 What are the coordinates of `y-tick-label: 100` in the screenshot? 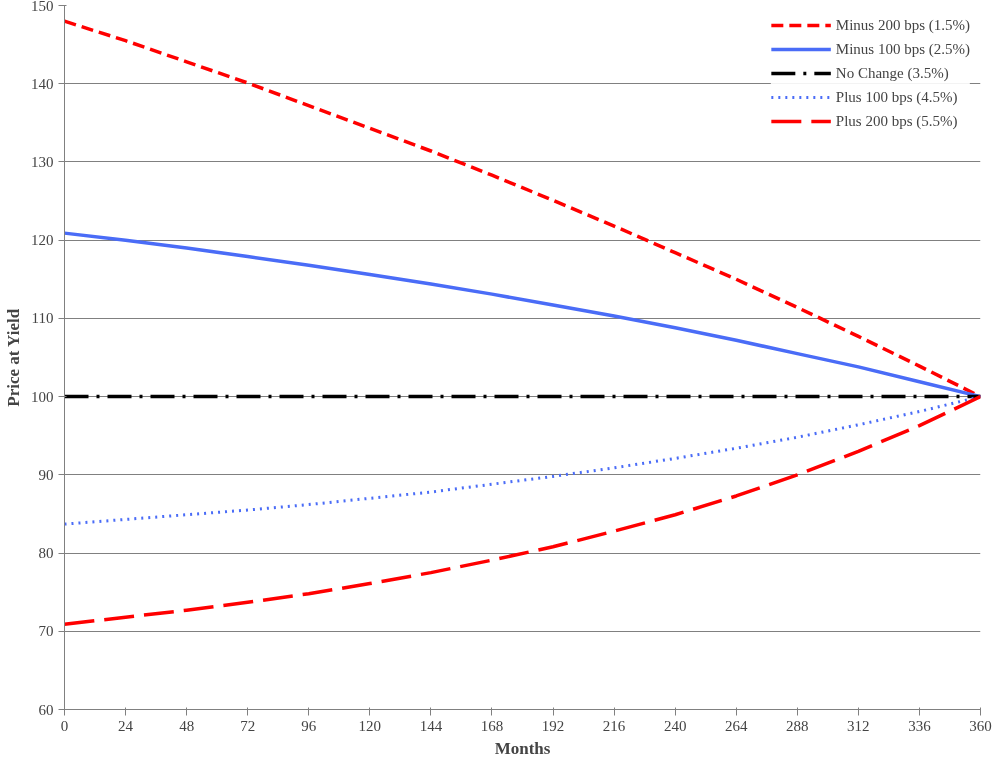 It's located at (42, 396).